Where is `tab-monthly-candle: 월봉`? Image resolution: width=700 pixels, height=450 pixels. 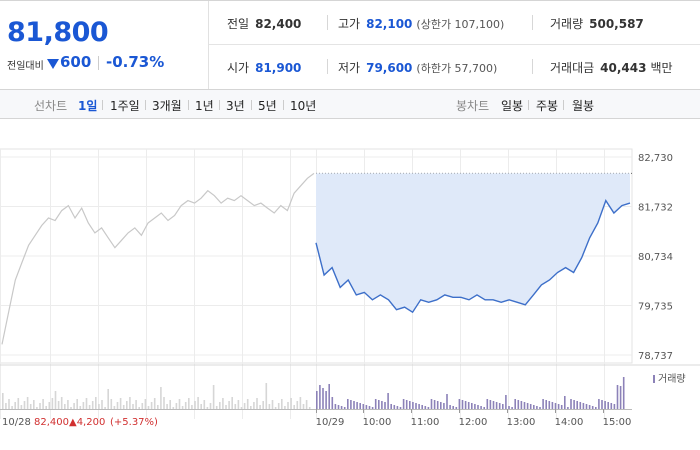 tab-monthly-candle: 월봉 is located at coordinates (583, 106).